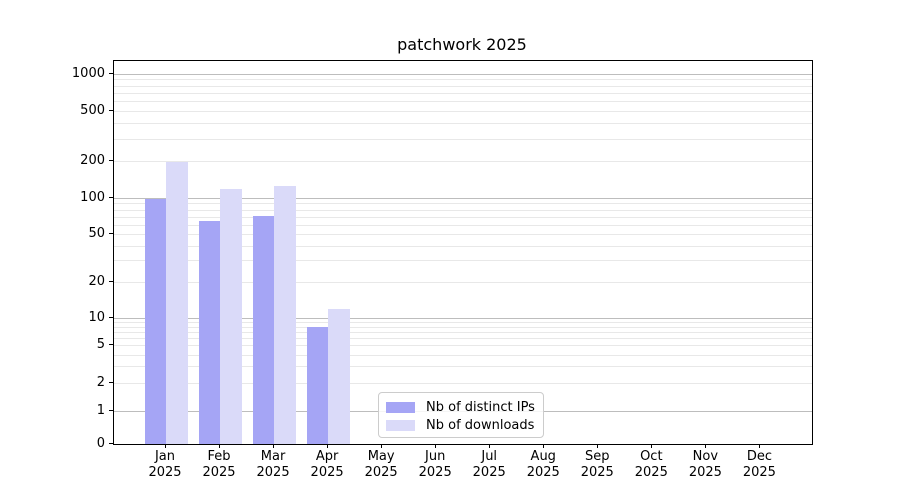  What do you see at coordinates (96, 281) in the screenshot?
I see `ytick-label-20: 20` at bounding box center [96, 281].